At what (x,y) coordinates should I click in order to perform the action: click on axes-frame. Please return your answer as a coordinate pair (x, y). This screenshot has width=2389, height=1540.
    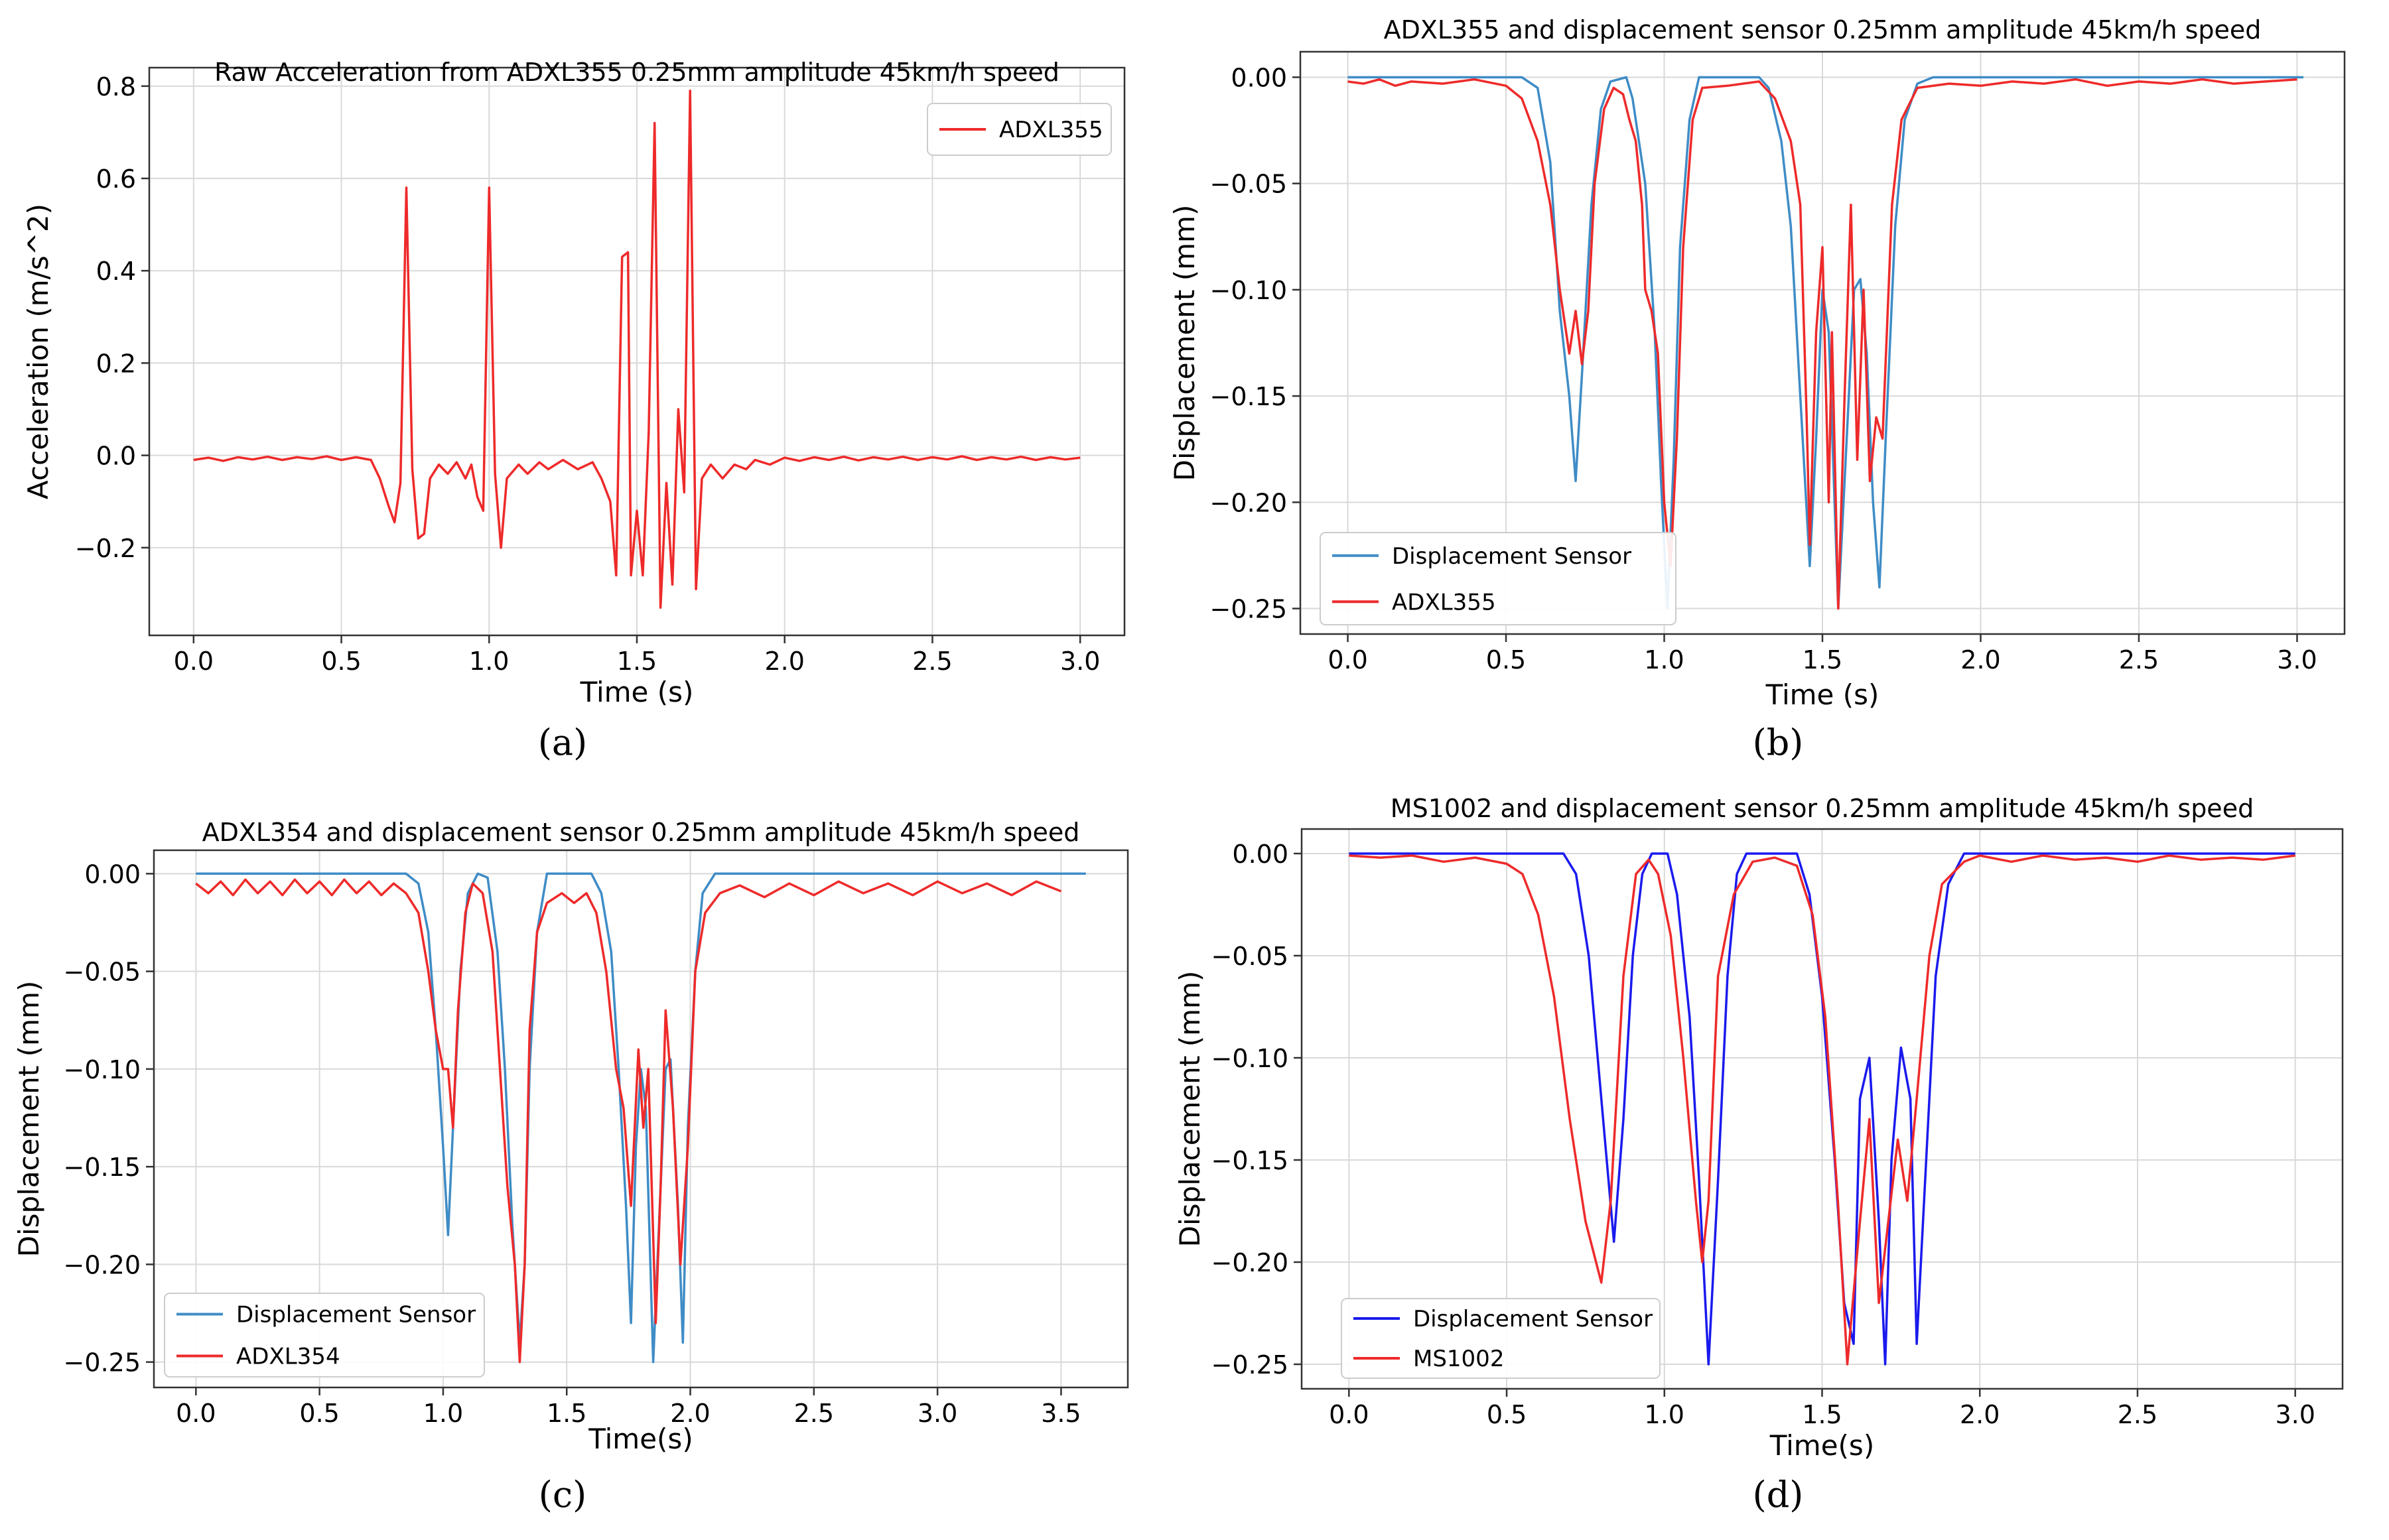
    Looking at the image, I should click on (641, 1119).